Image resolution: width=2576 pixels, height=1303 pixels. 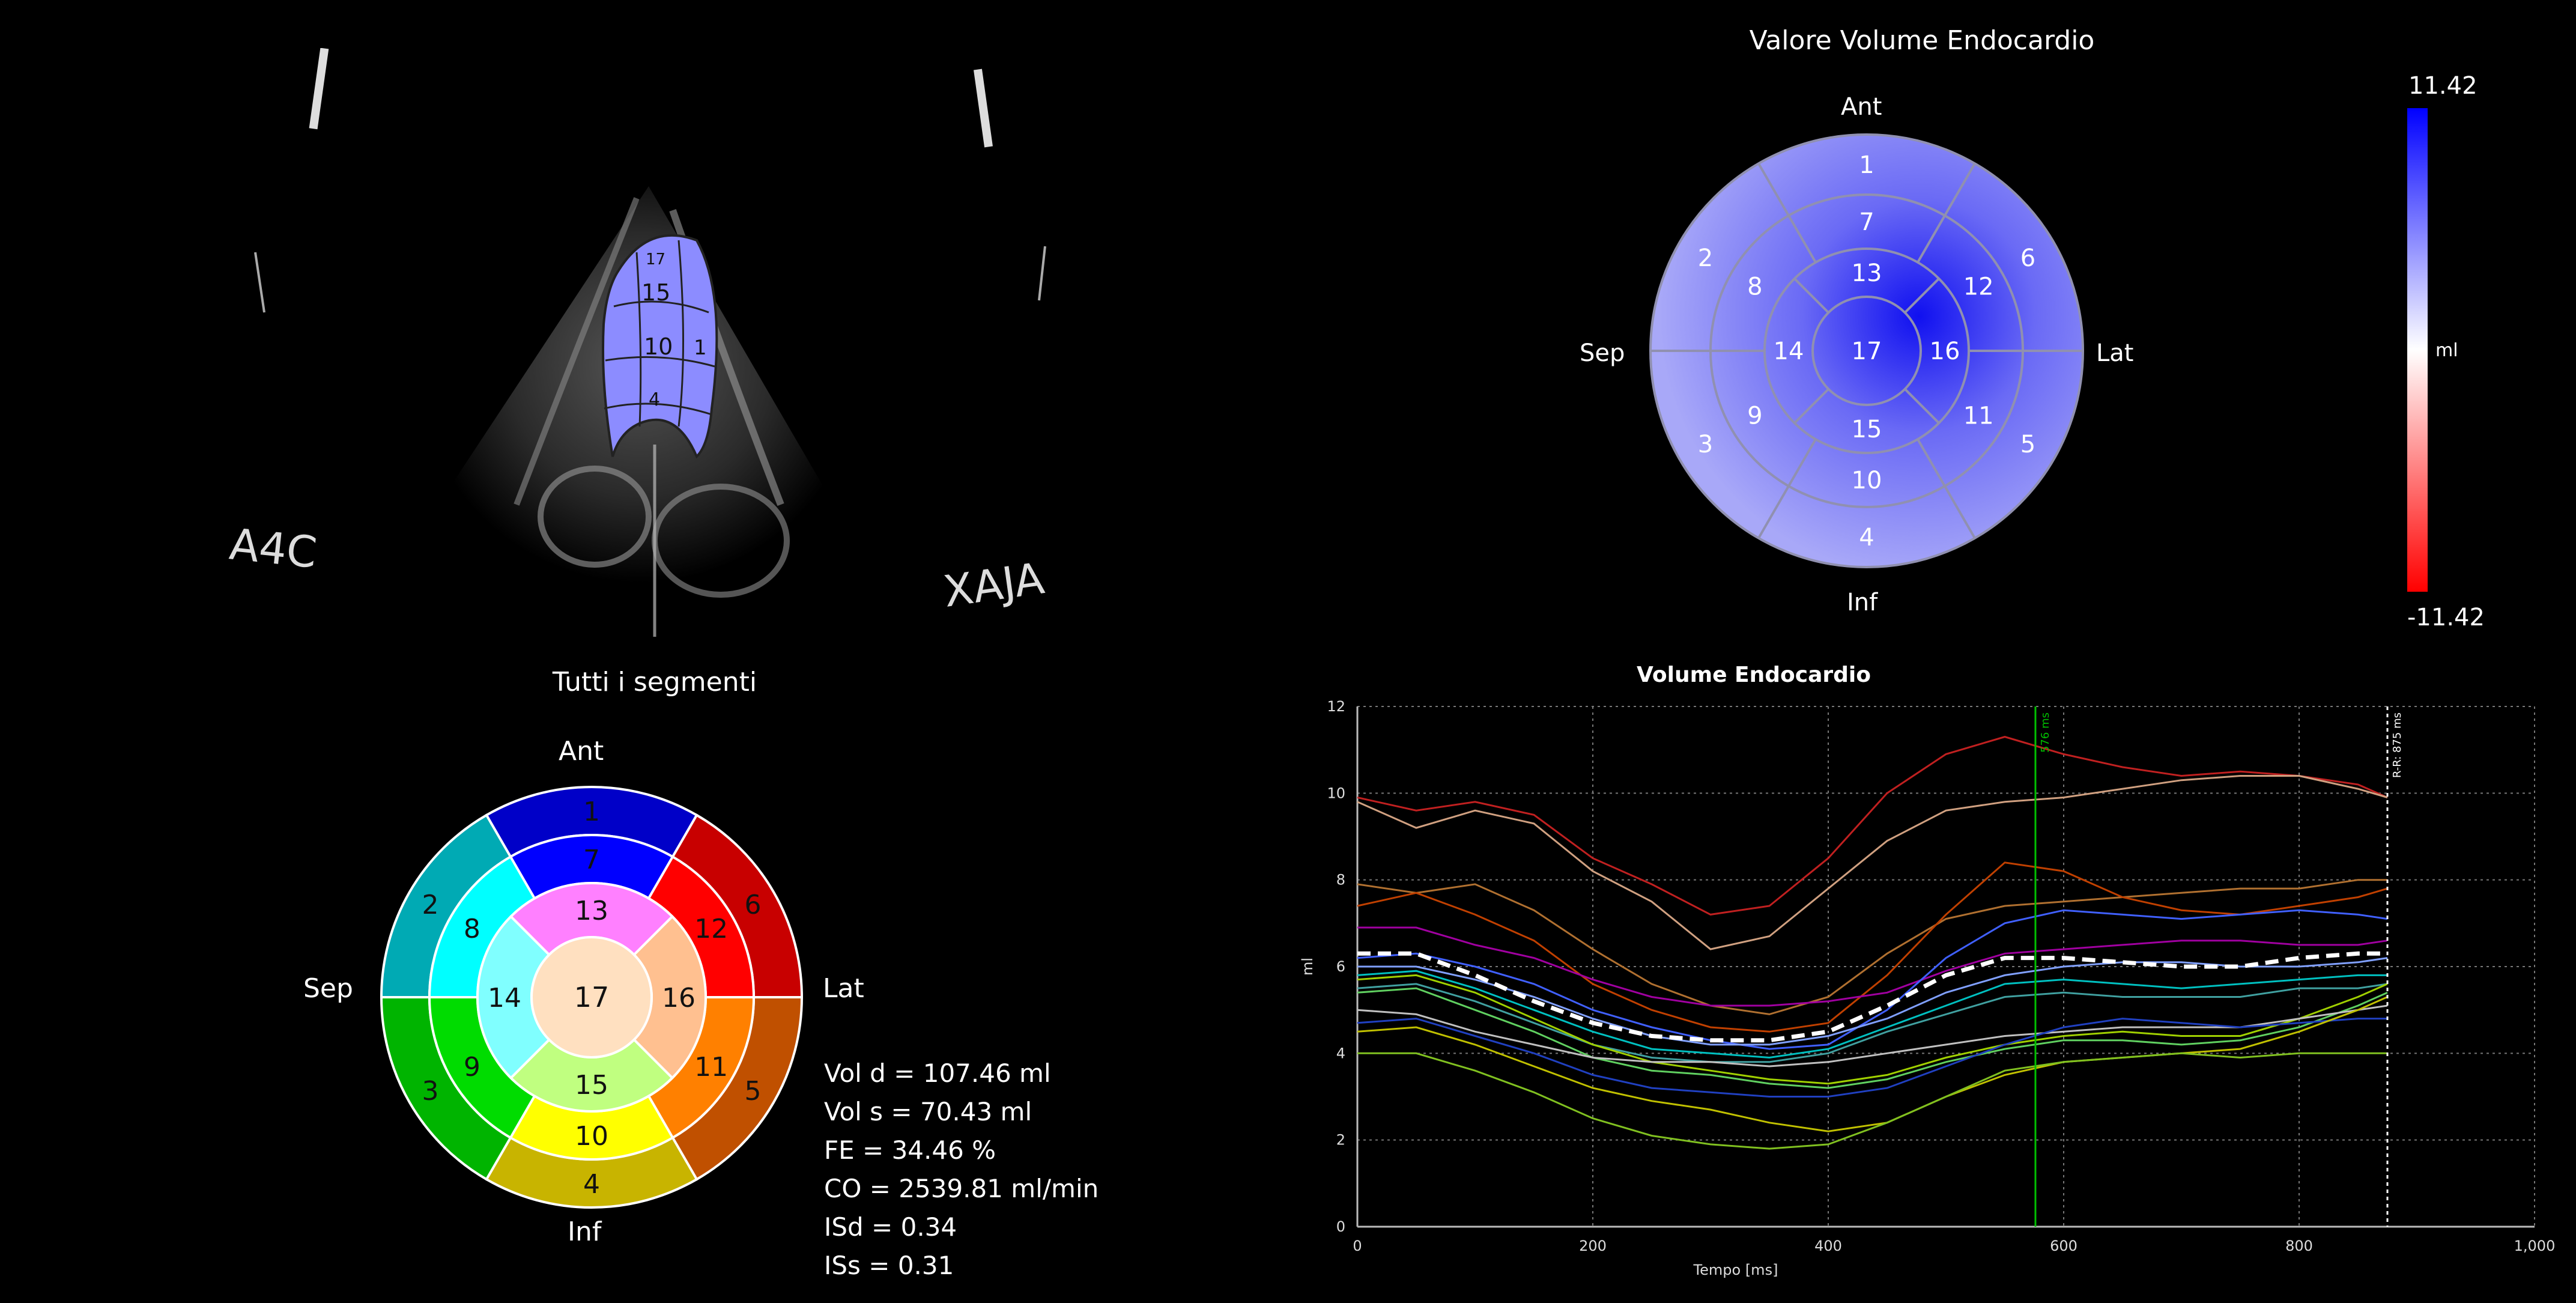 I want to click on overlay-segment-1: 1, so click(x=700, y=348).